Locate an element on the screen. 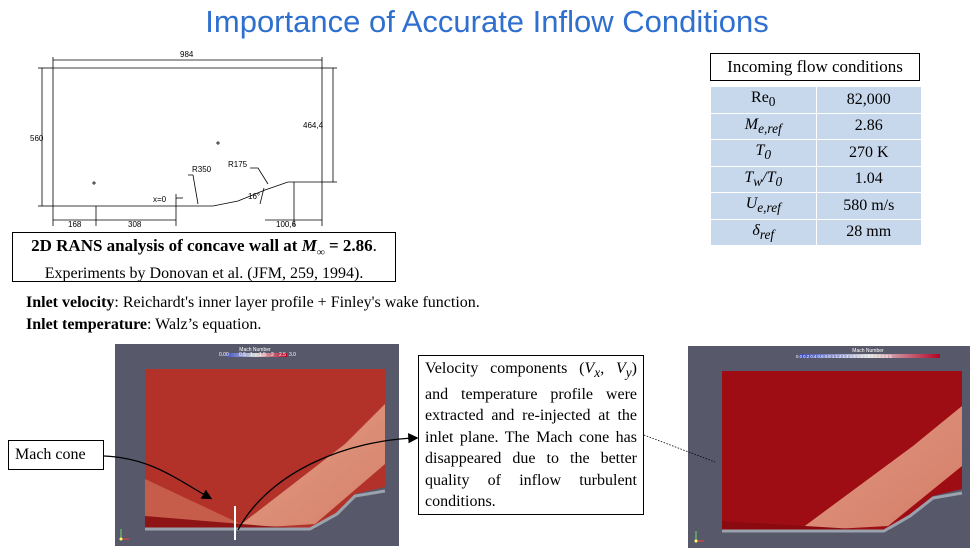  mach-cone-label: Mach cone is located at coordinates (56, 455).